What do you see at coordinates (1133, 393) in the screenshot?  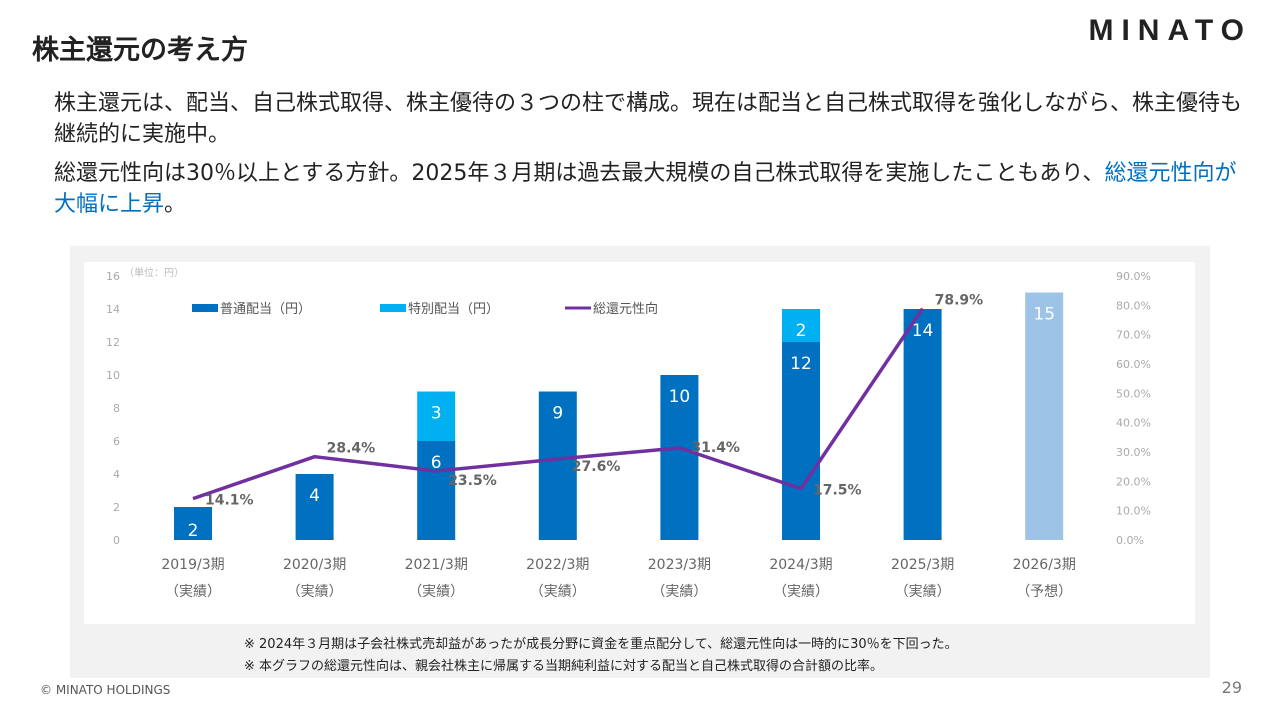 I see `y-right-tick: 50.0%` at bounding box center [1133, 393].